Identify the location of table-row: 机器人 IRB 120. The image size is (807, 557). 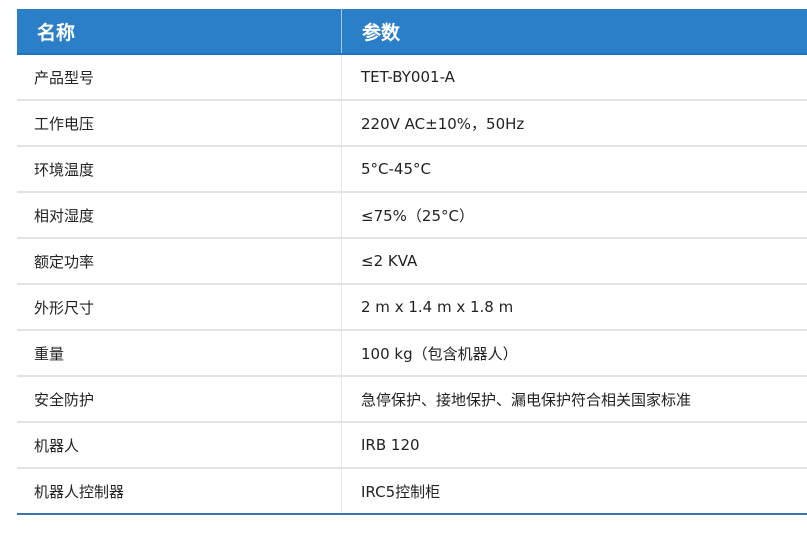
(412, 446).